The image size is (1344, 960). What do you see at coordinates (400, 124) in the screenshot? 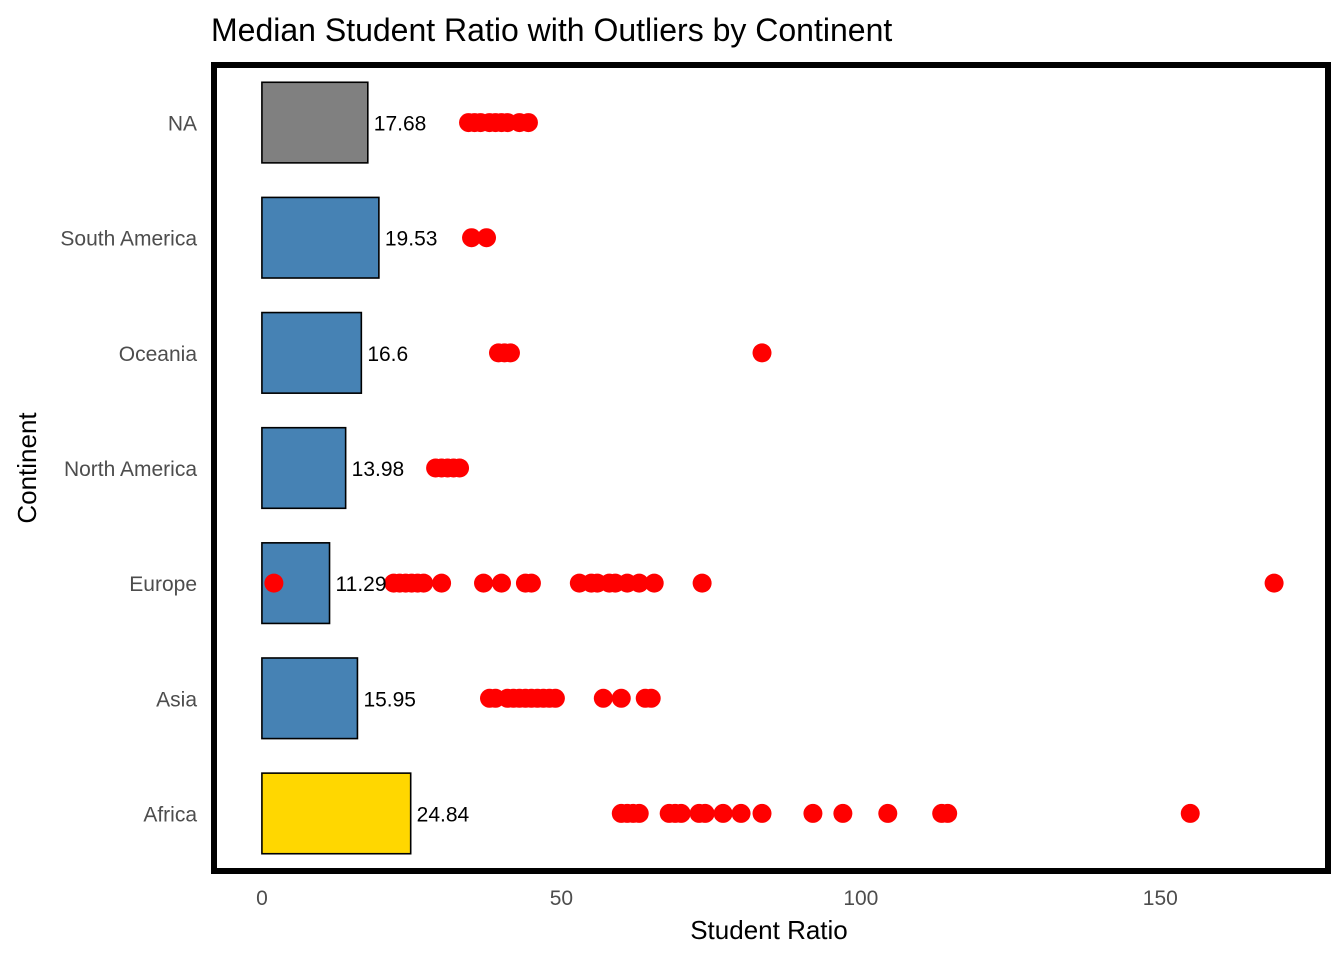
I see `value-label-na: 17.68` at bounding box center [400, 124].